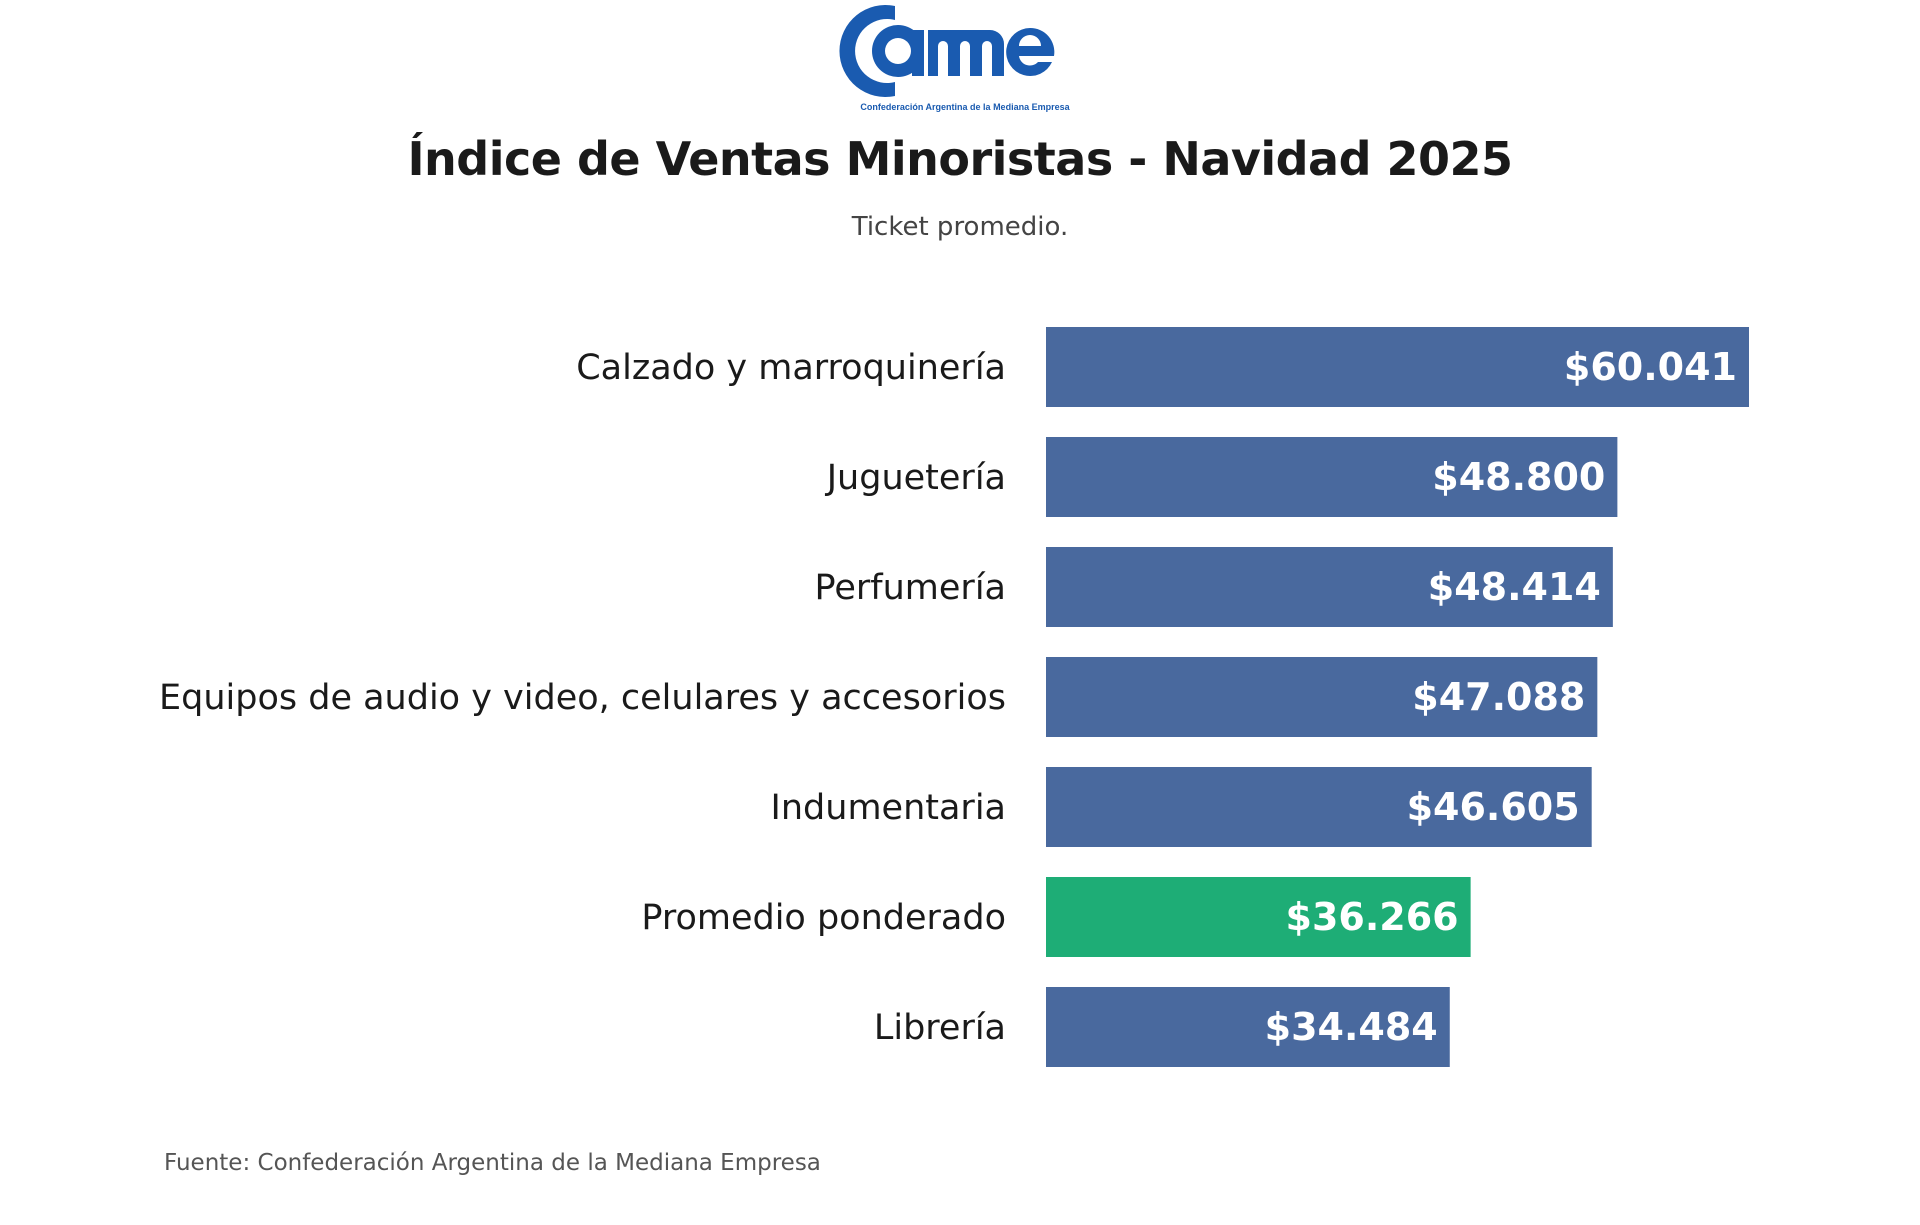 This screenshot has height=1225, width=1920. I want to click on data-label: $47.088, so click(1498, 697).